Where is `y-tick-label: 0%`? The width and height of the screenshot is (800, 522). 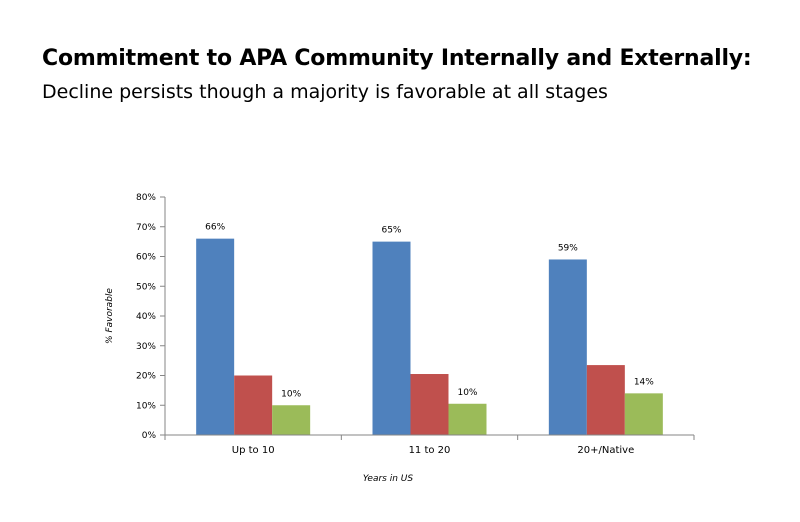
y-tick-label: 0% is located at coordinates (149, 436).